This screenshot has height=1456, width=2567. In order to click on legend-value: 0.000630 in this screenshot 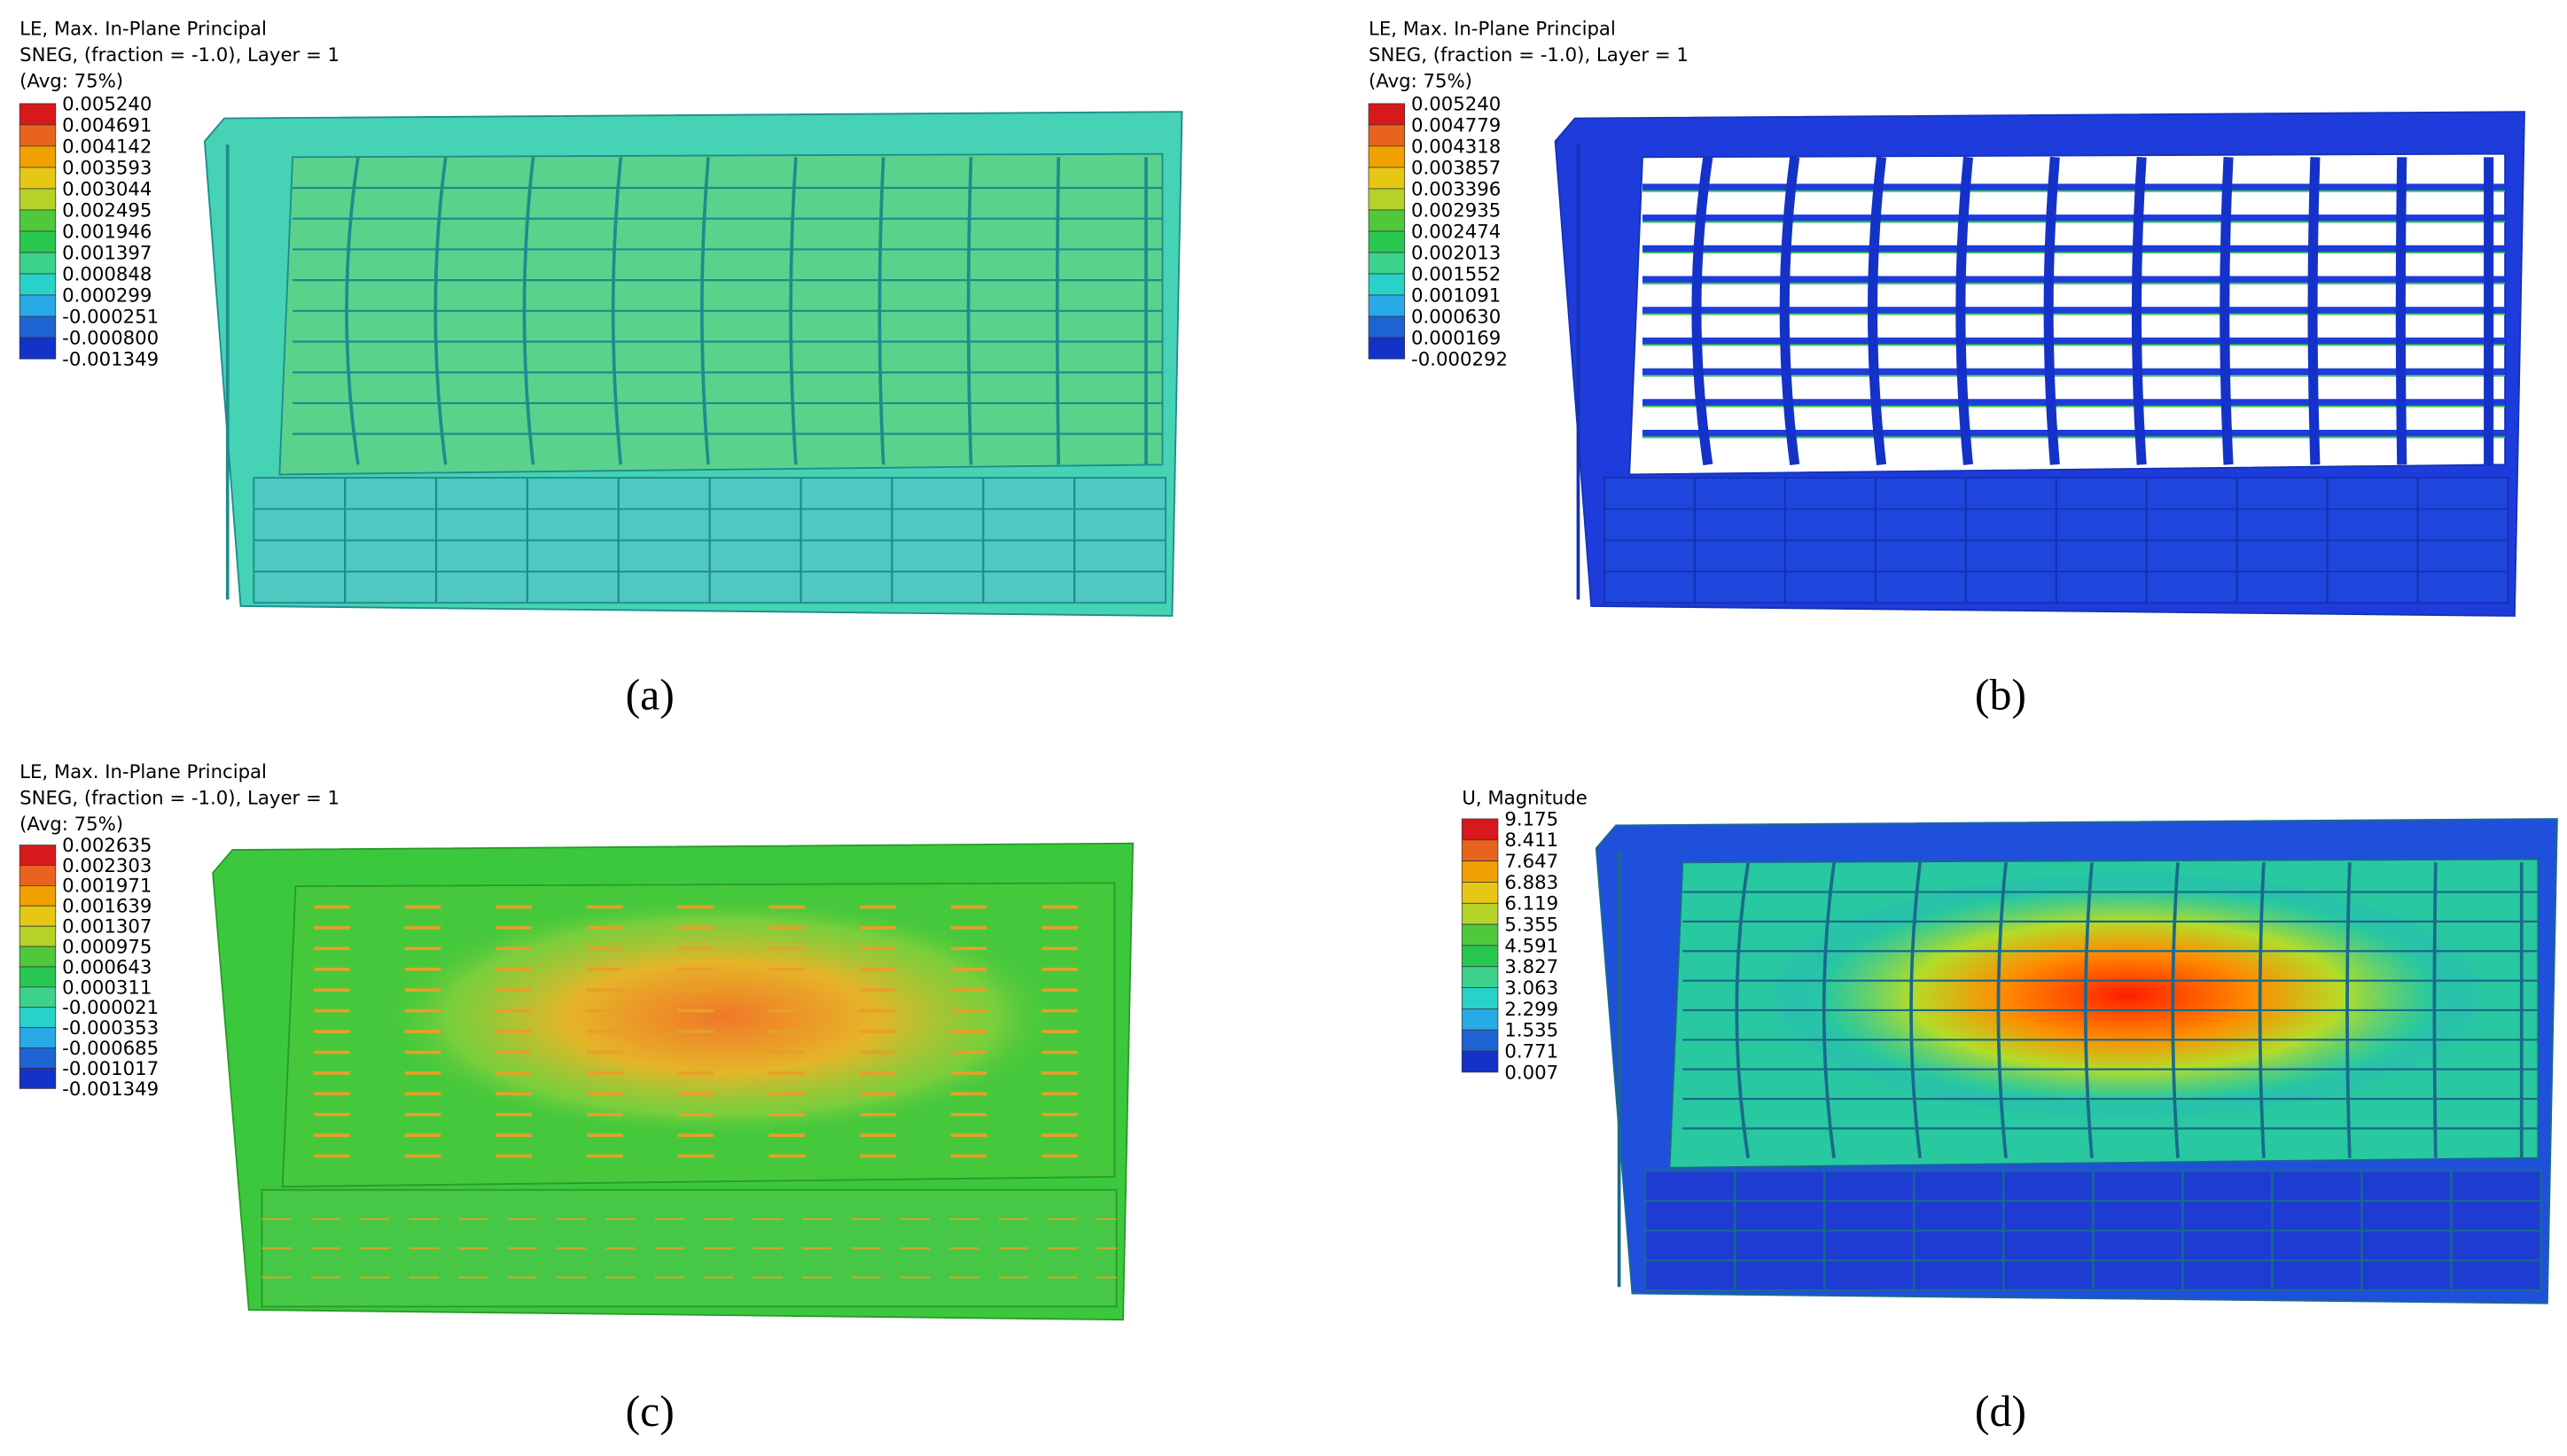, I will do `click(1456, 317)`.